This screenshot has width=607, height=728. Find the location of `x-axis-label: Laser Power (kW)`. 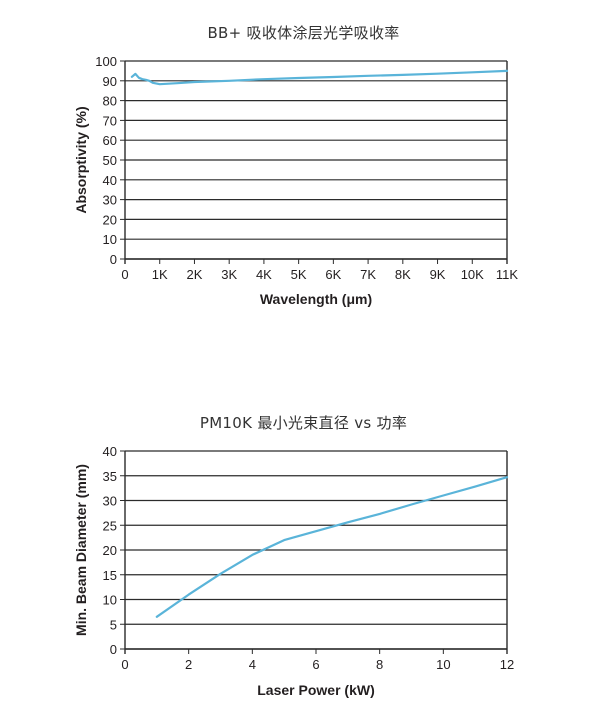

x-axis-label: Laser Power (kW) is located at coordinates (315, 690).